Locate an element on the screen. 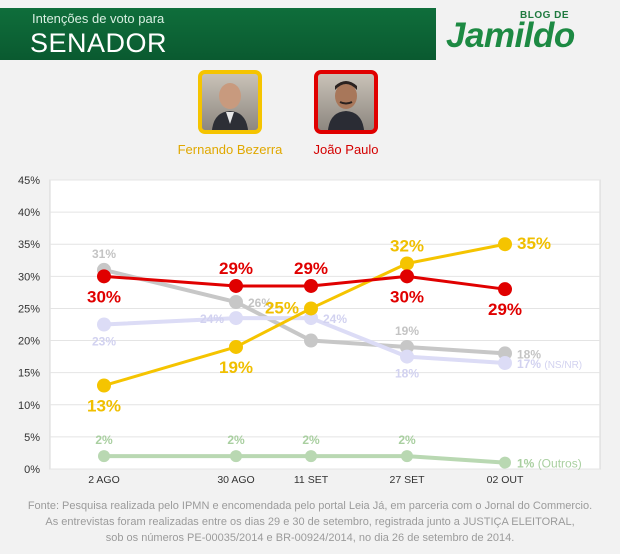  candidate-joao-paulo: João Paulo is located at coordinates (346, 113).